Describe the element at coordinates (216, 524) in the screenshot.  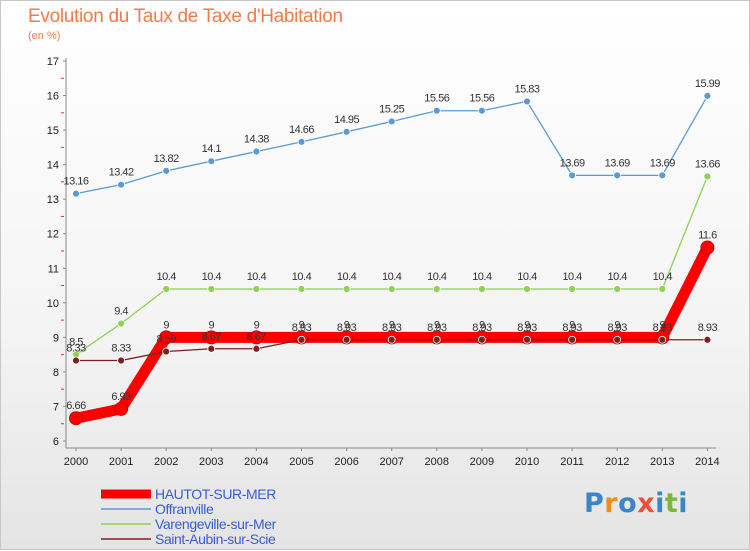
I see `legend-label-2: Varengeville-sur-Mer` at that location.